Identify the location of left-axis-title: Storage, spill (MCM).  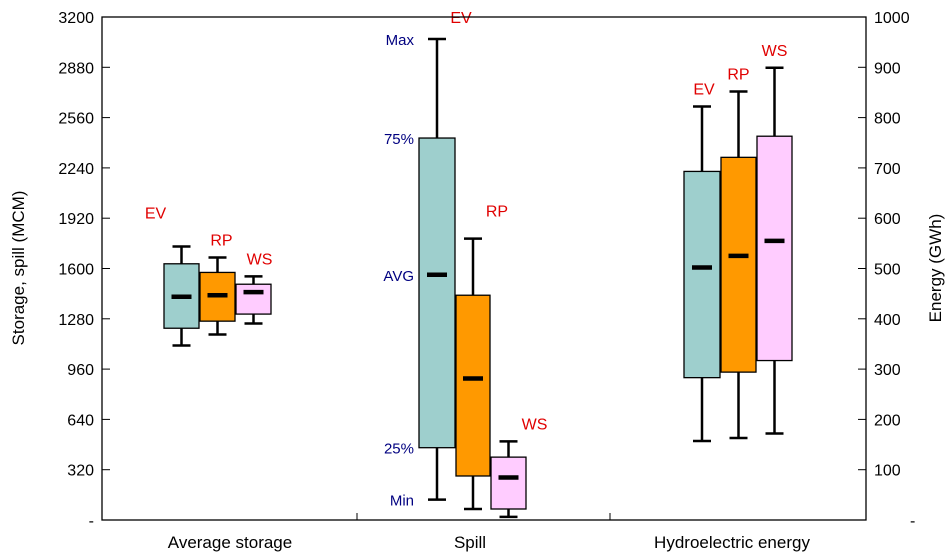
(18, 268).